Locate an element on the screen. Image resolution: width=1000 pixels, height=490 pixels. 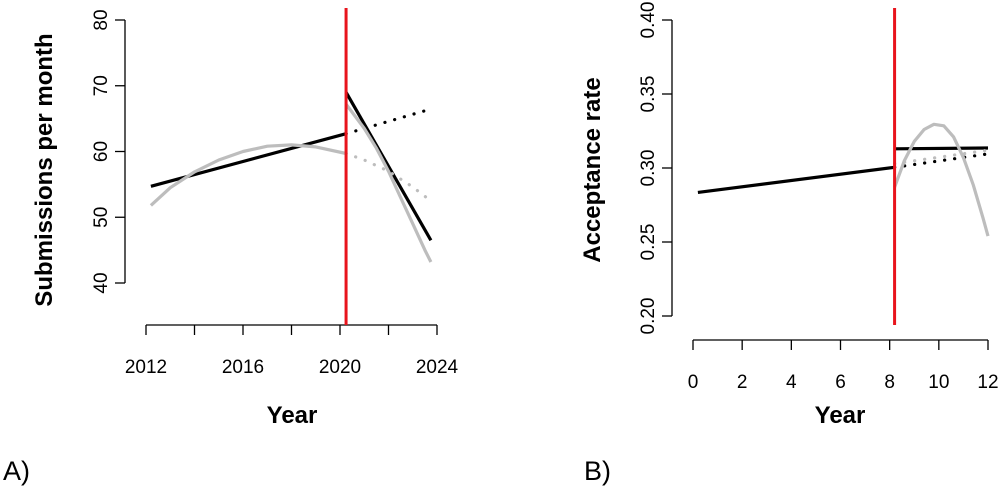
y-tick-label: 0.40 is located at coordinates (648, 20).